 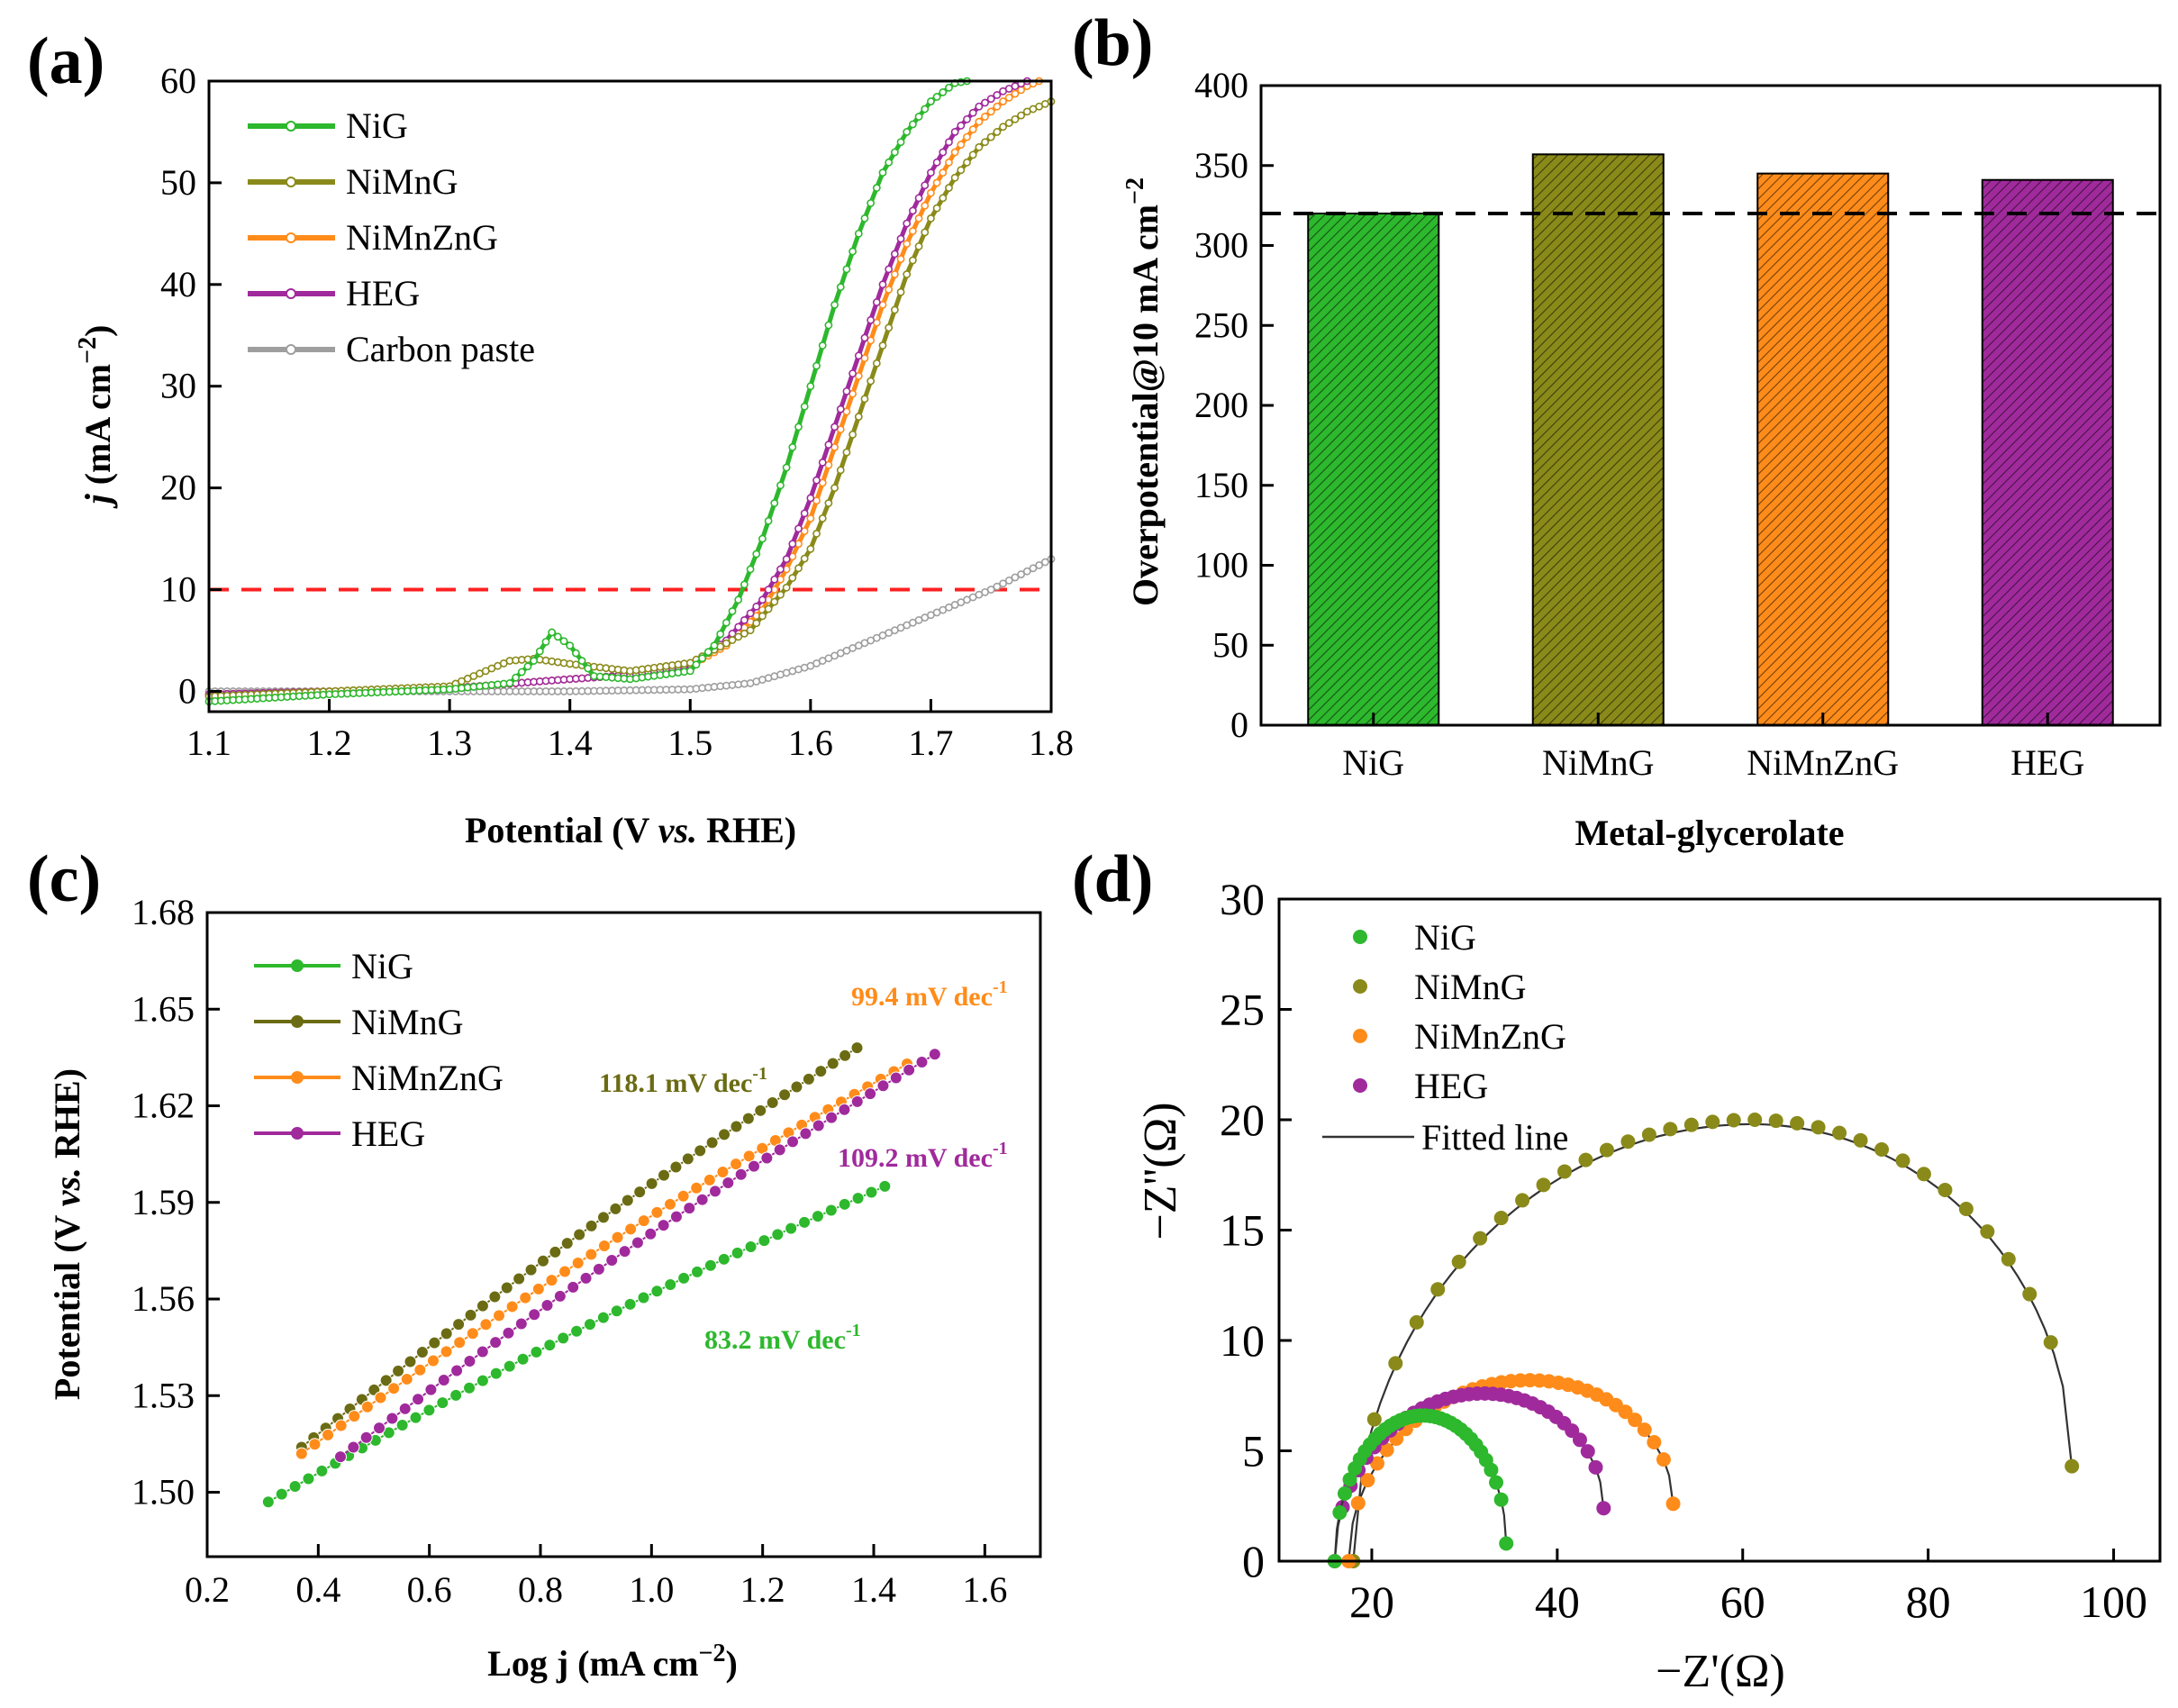 I want to click on panel-b-ylabel: Overpotential@10 mA cm−2, so click(x=1143, y=391).